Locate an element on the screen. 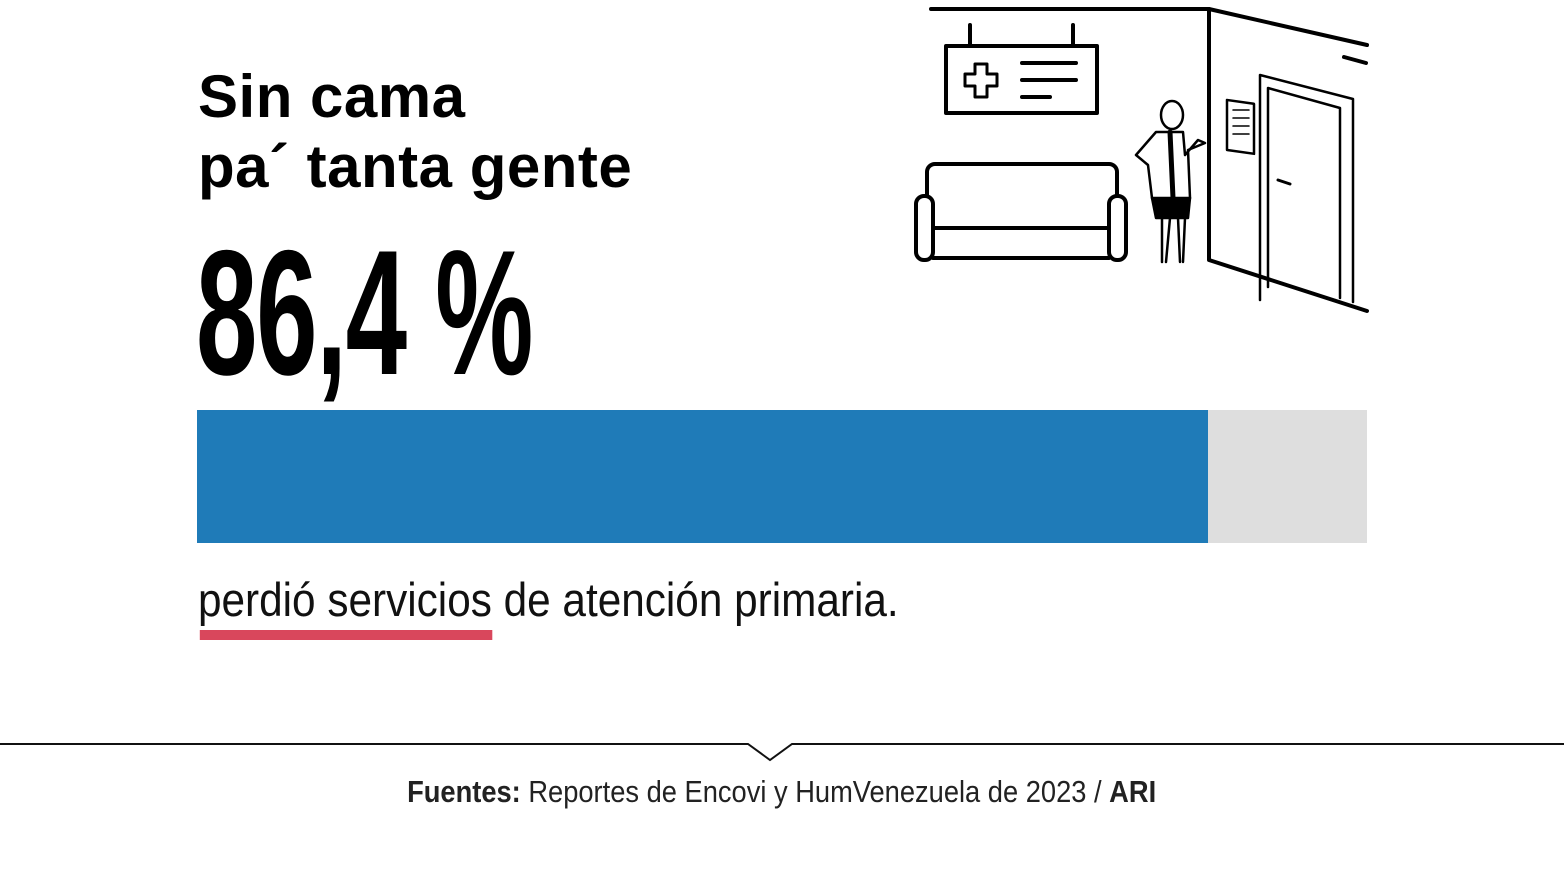 Image resolution: width=1564 pixels, height=880 pixels. headline-line-2: pa´ tanta gente is located at coordinates (415, 166).